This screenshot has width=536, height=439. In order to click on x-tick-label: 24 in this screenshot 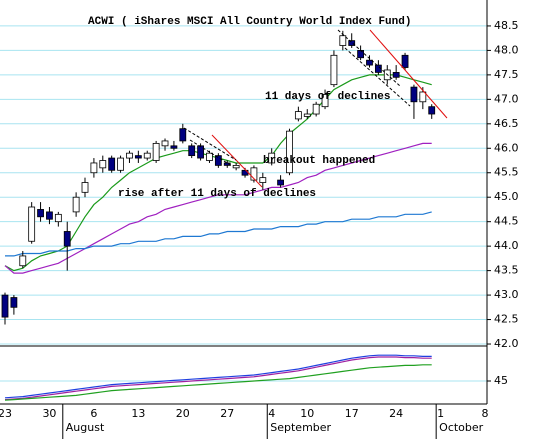, I will do `click(396, 413)`.